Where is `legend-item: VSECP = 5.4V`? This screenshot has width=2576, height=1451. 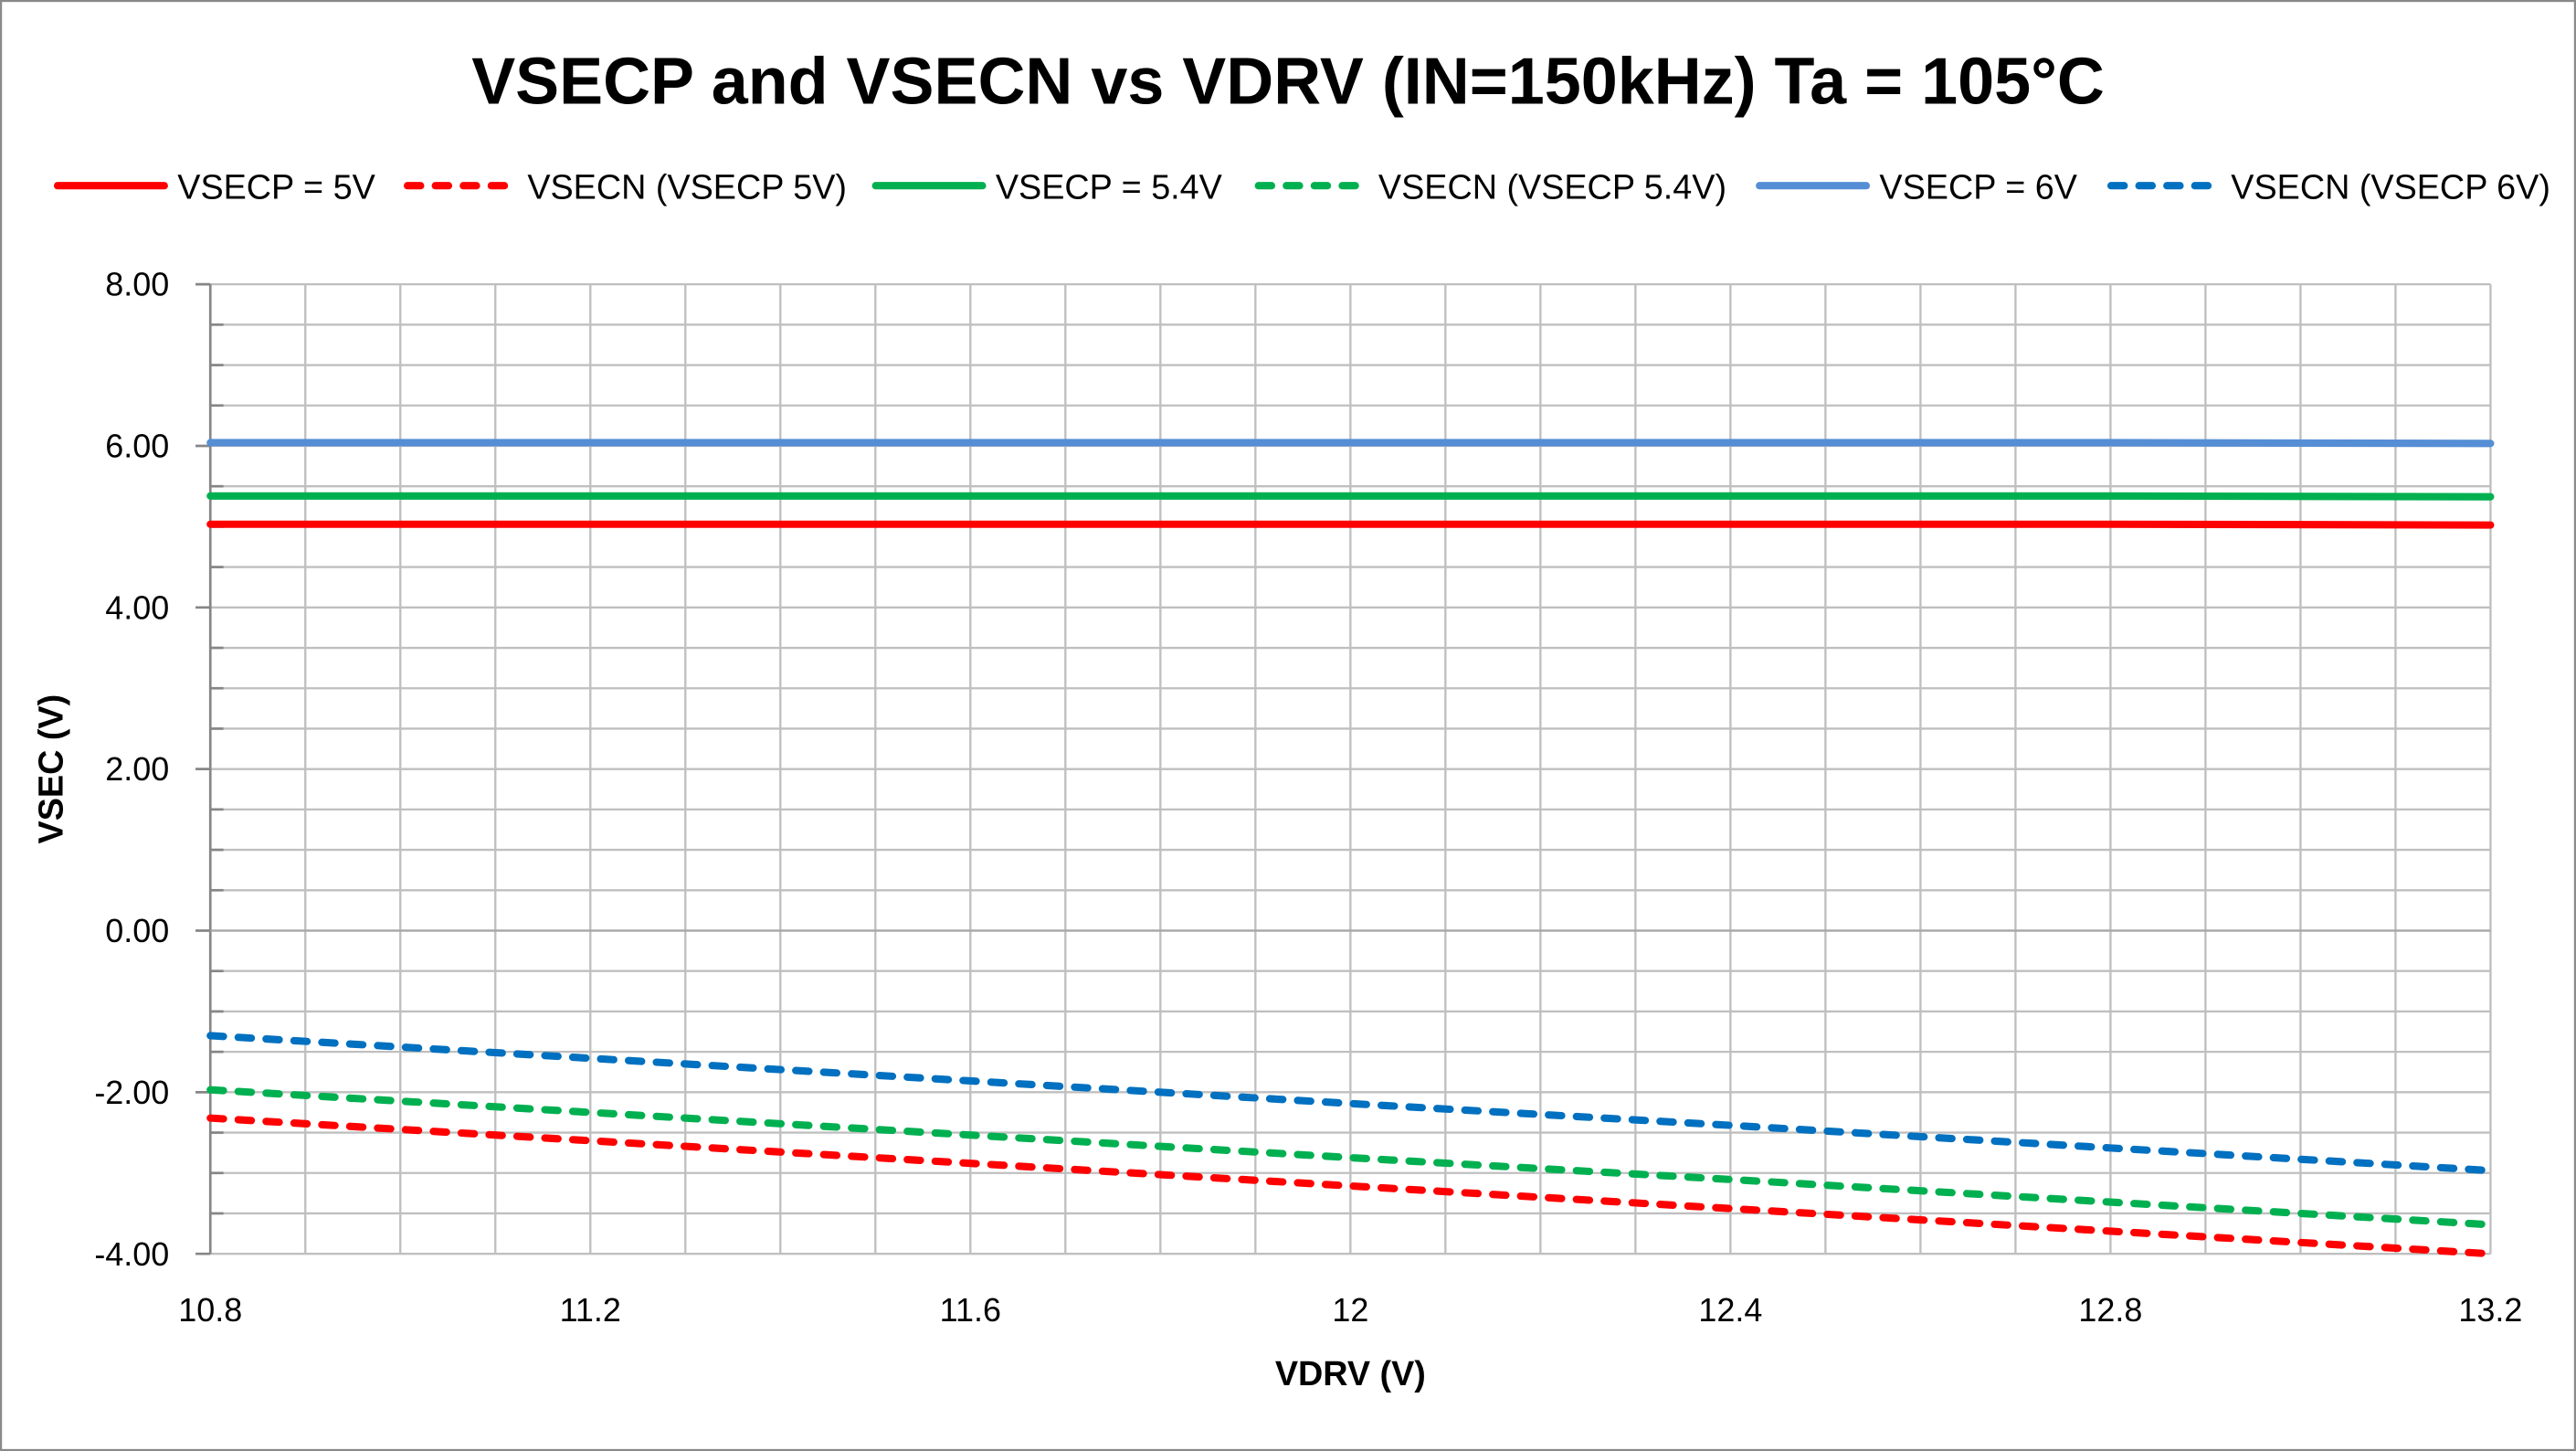
legend-item: VSECP = 5.4V is located at coordinates (1047, 188).